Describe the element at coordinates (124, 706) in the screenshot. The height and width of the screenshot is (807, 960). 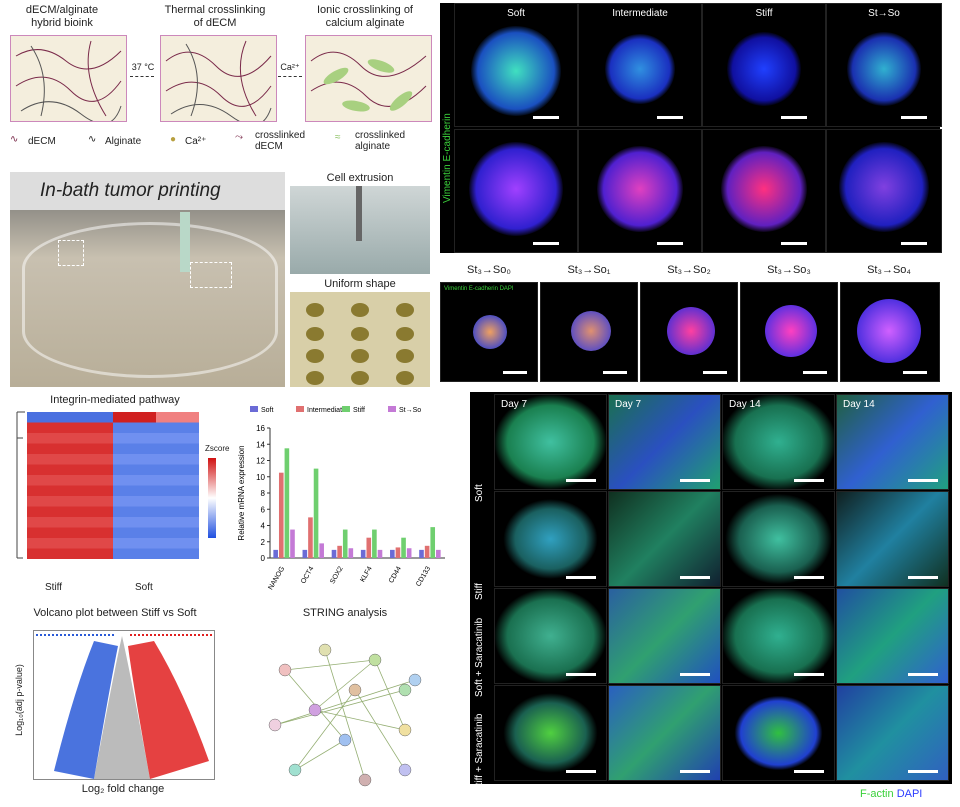
I see `volcano-points` at that location.